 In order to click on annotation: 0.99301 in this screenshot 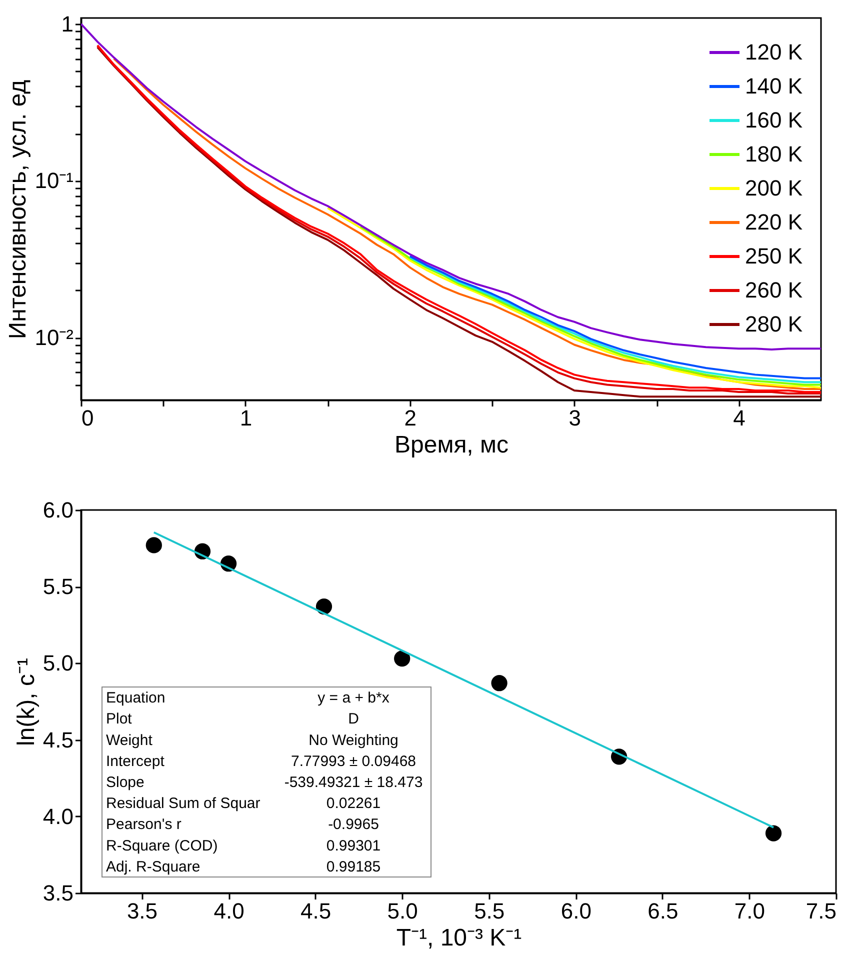, I will do `click(353, 845)`.